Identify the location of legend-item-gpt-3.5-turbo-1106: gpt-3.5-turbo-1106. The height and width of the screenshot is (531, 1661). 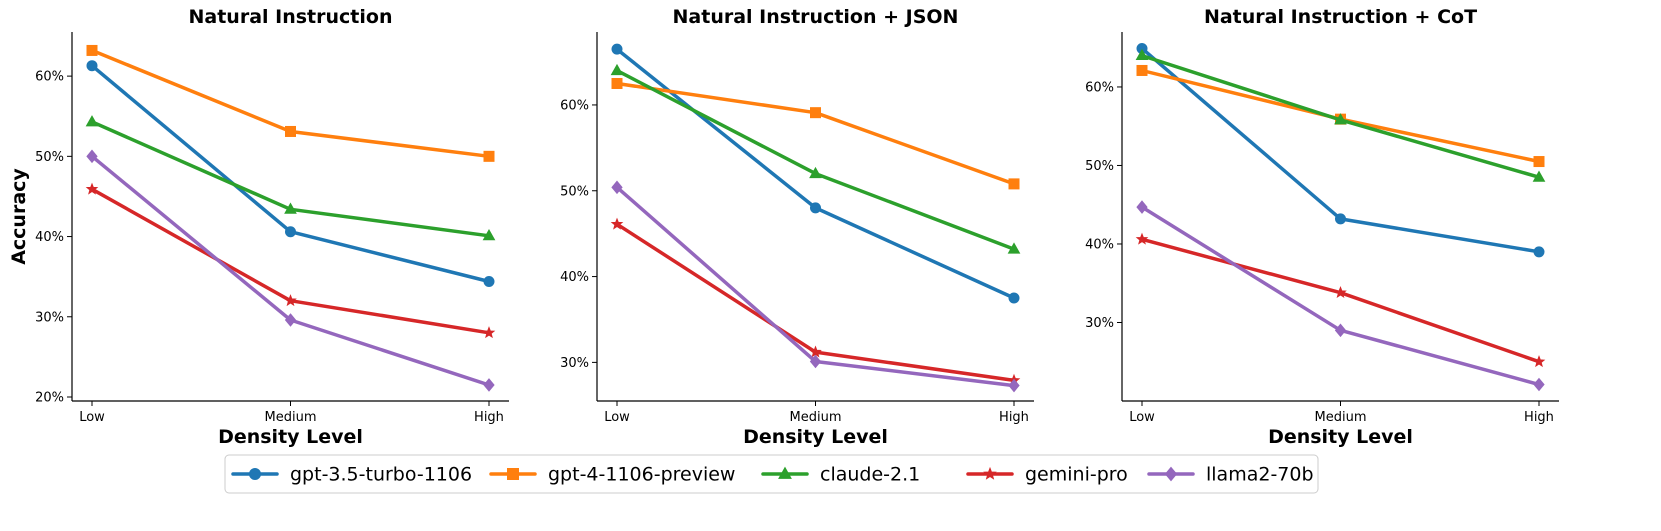
(351, 475).